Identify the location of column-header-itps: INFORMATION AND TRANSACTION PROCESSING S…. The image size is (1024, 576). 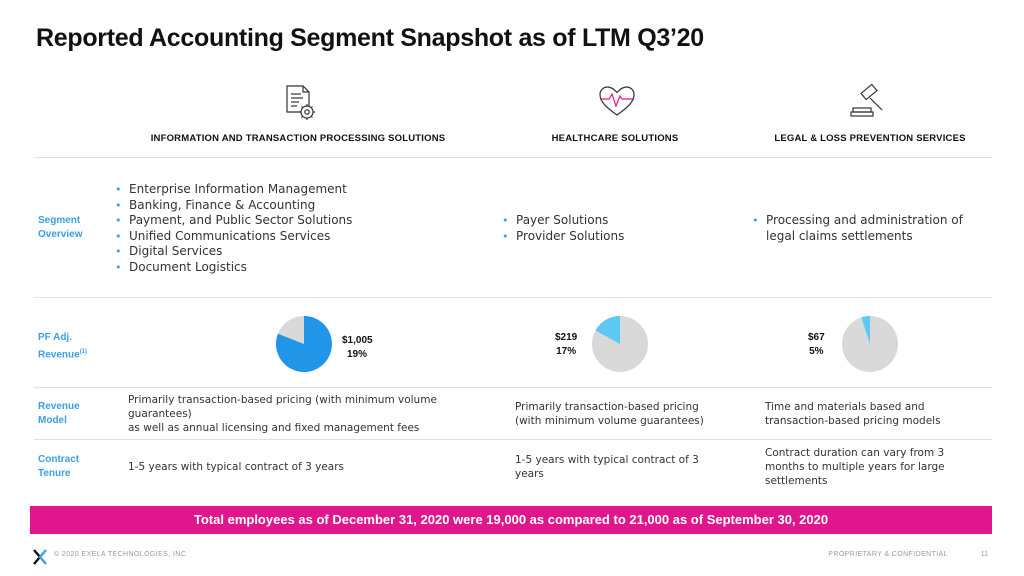
(298, 138).